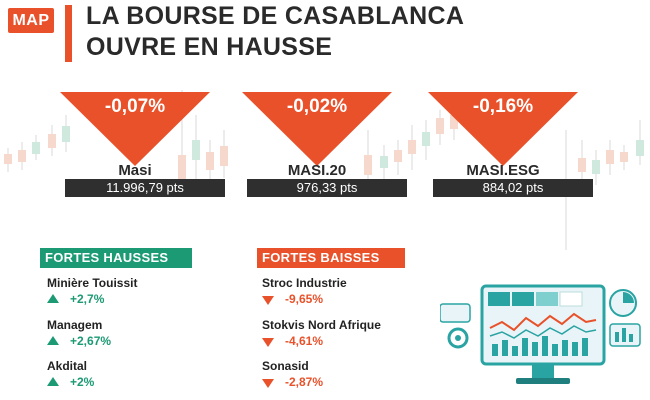 The height and width of the screenshot is (400, 650). Describe the element at coordinates (68, 33) in the screenshot. I see `title-accent-bar` at that location.